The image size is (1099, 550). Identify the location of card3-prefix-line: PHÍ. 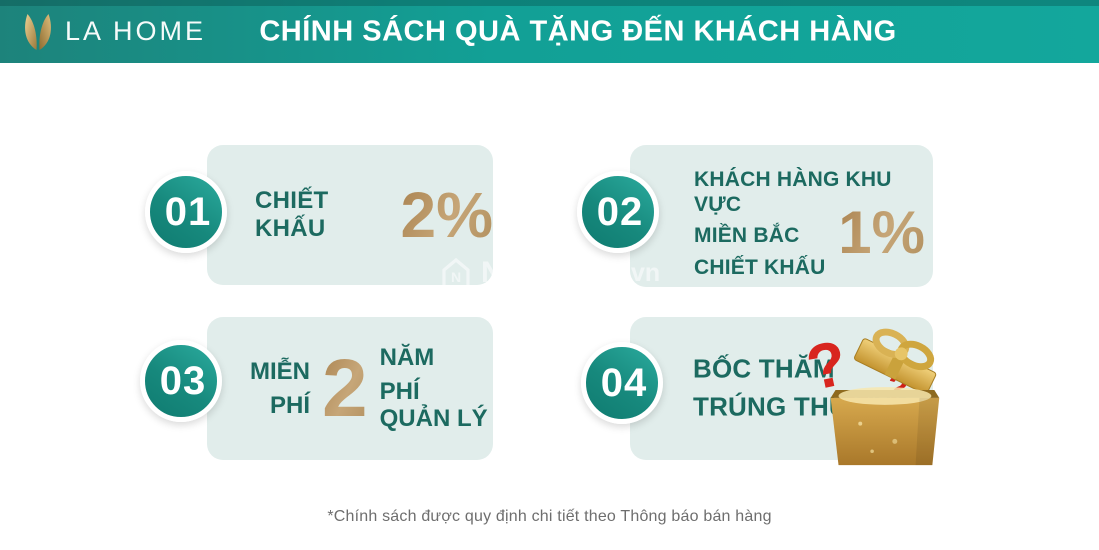
(289, 405).